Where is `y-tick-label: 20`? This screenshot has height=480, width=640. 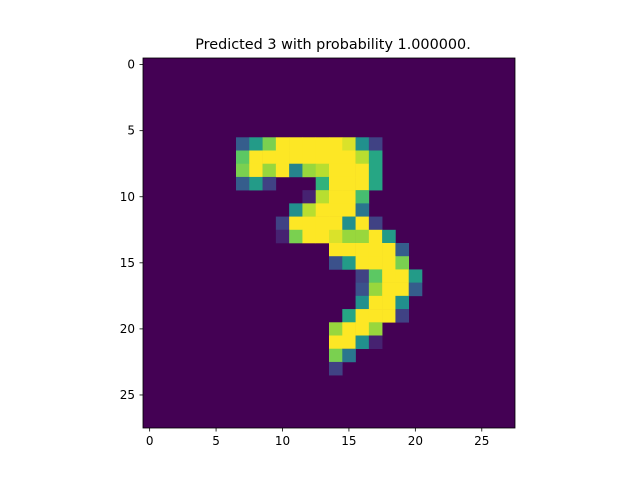 y-tick-label: 20 is located at coordinates (127, 329).